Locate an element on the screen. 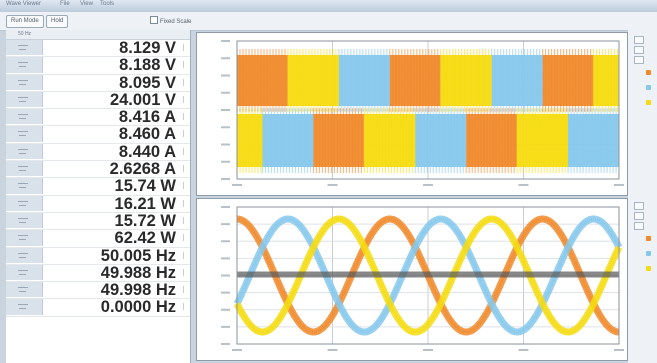  measurement-value: 8.095 V is located at coordinates (147, 82).